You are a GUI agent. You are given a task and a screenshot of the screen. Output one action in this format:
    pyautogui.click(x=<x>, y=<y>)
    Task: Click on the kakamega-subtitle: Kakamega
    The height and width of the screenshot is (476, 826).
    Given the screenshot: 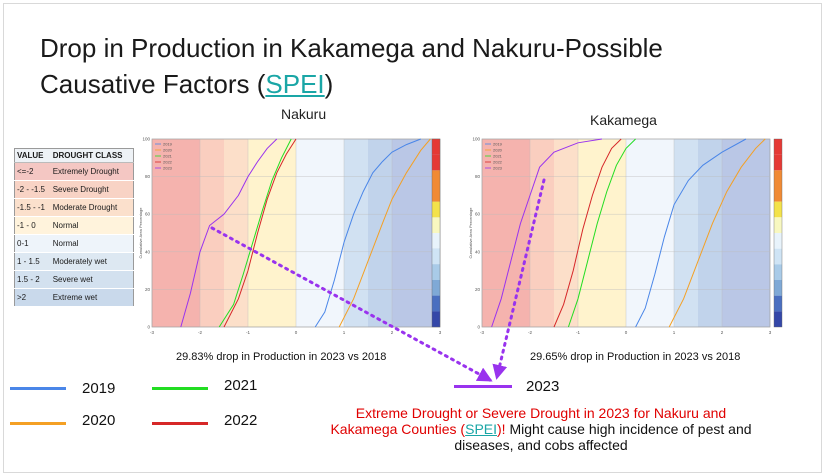 What is the action you would take?
    pyautogui.click(x=623, y=120)
    